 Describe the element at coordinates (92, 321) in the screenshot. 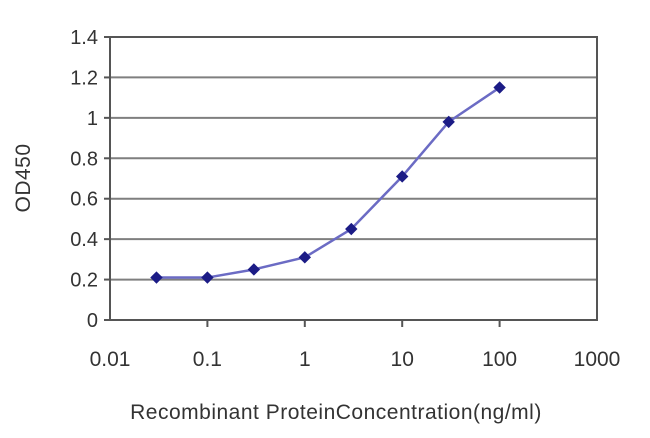

I see `y-tick-label: 0` at that location.